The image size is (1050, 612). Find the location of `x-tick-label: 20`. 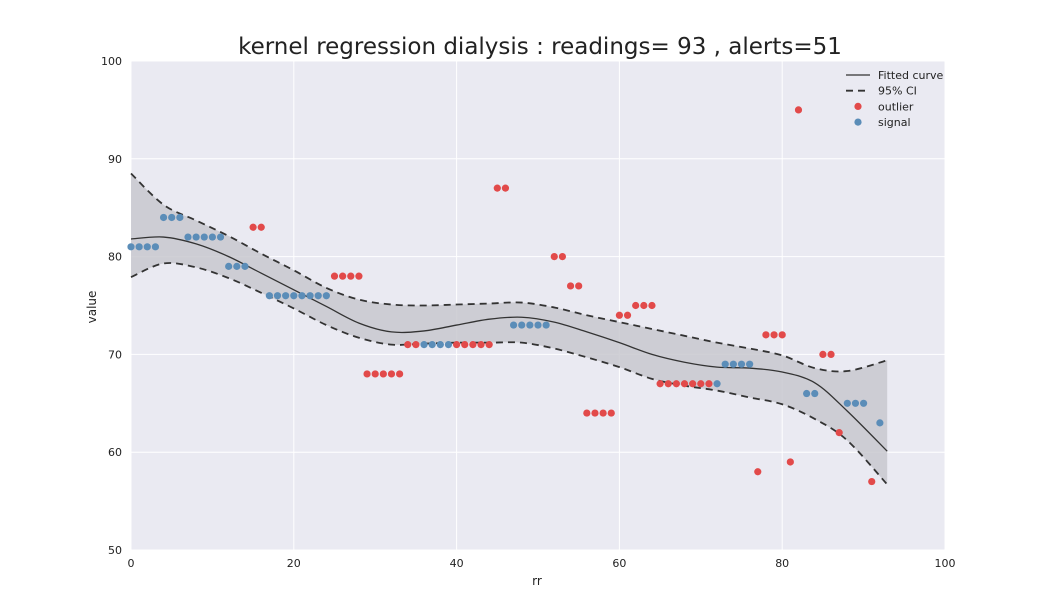

x-tick-label: 20 is located at coordinates (294, 563).